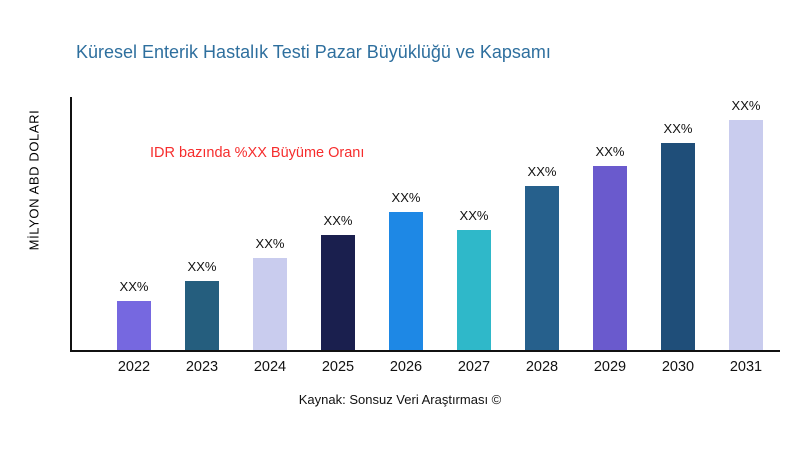  Describe the element at coordinates (542, 367) in the screenshot. I see `x-tick-2028: 2028` at that location.